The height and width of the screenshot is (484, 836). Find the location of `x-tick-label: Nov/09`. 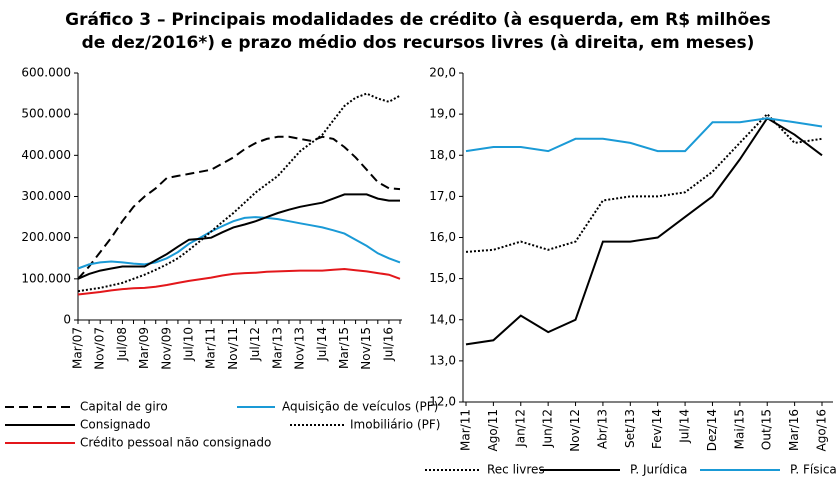

x-tick-label: Nov/09 is located at coordinates (166, 348).